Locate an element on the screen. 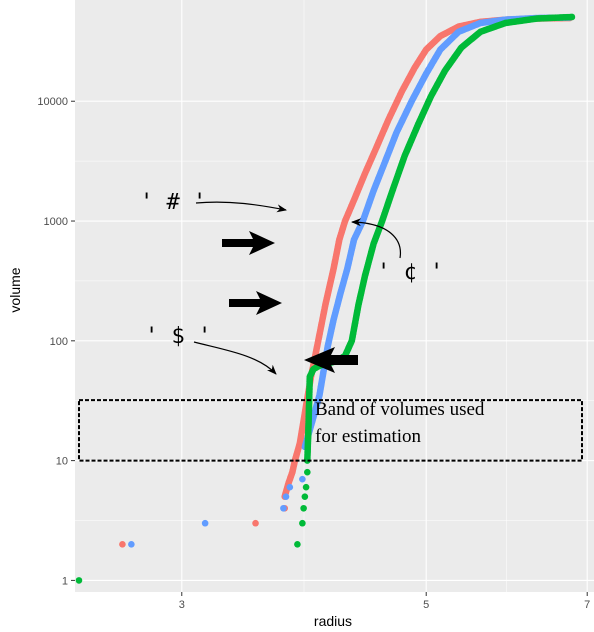 The height and width of the screenshot is (632, 594). x-axis-ticks: 3 5 7 is located at coordinates (384, 601).